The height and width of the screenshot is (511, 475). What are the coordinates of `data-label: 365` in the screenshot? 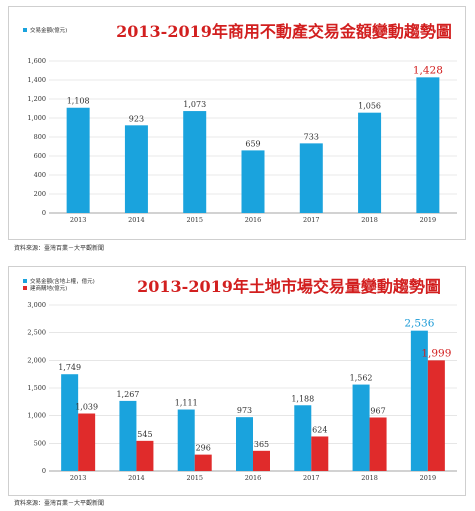 It's located at (261, 444).